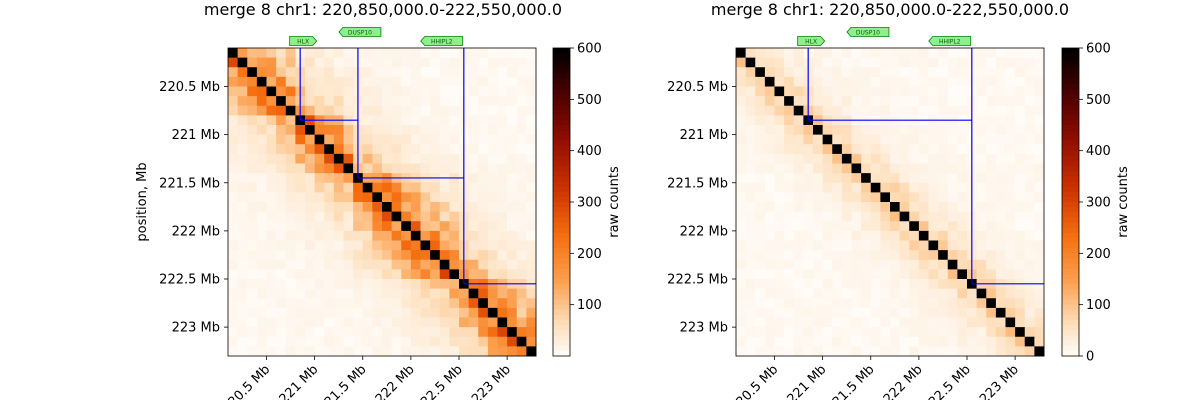  What do you see at coordinates (868, 32) in the screenshot?
I see `gene-label: DUSP10` at bounding box center [868, 32].